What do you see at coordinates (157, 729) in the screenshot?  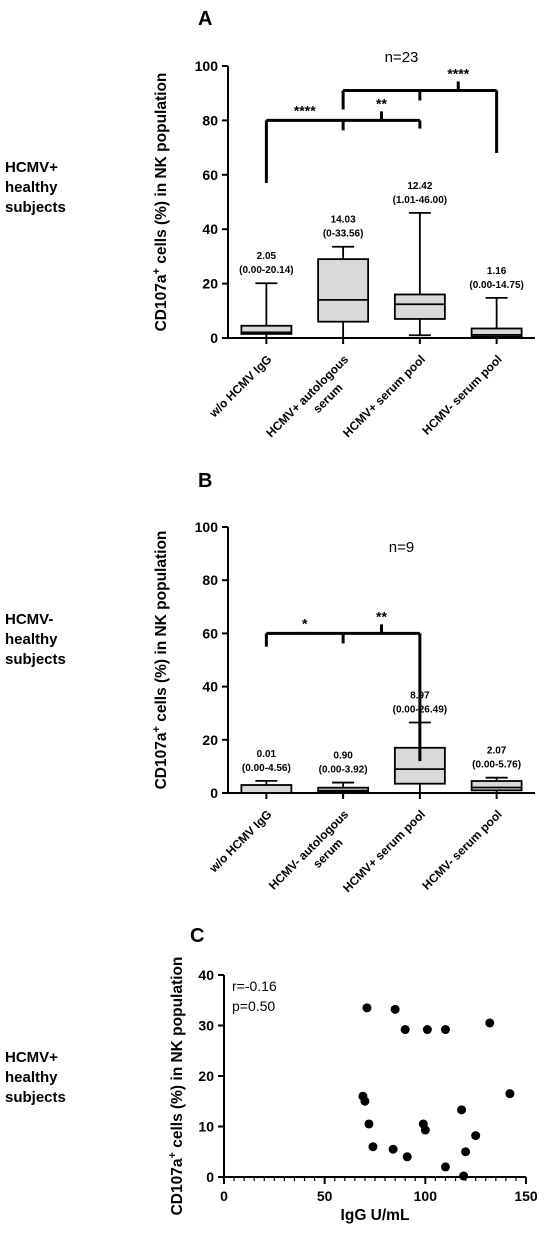 I see `panel-b-y-title-superscript: +` at bounding box center [157, 729].